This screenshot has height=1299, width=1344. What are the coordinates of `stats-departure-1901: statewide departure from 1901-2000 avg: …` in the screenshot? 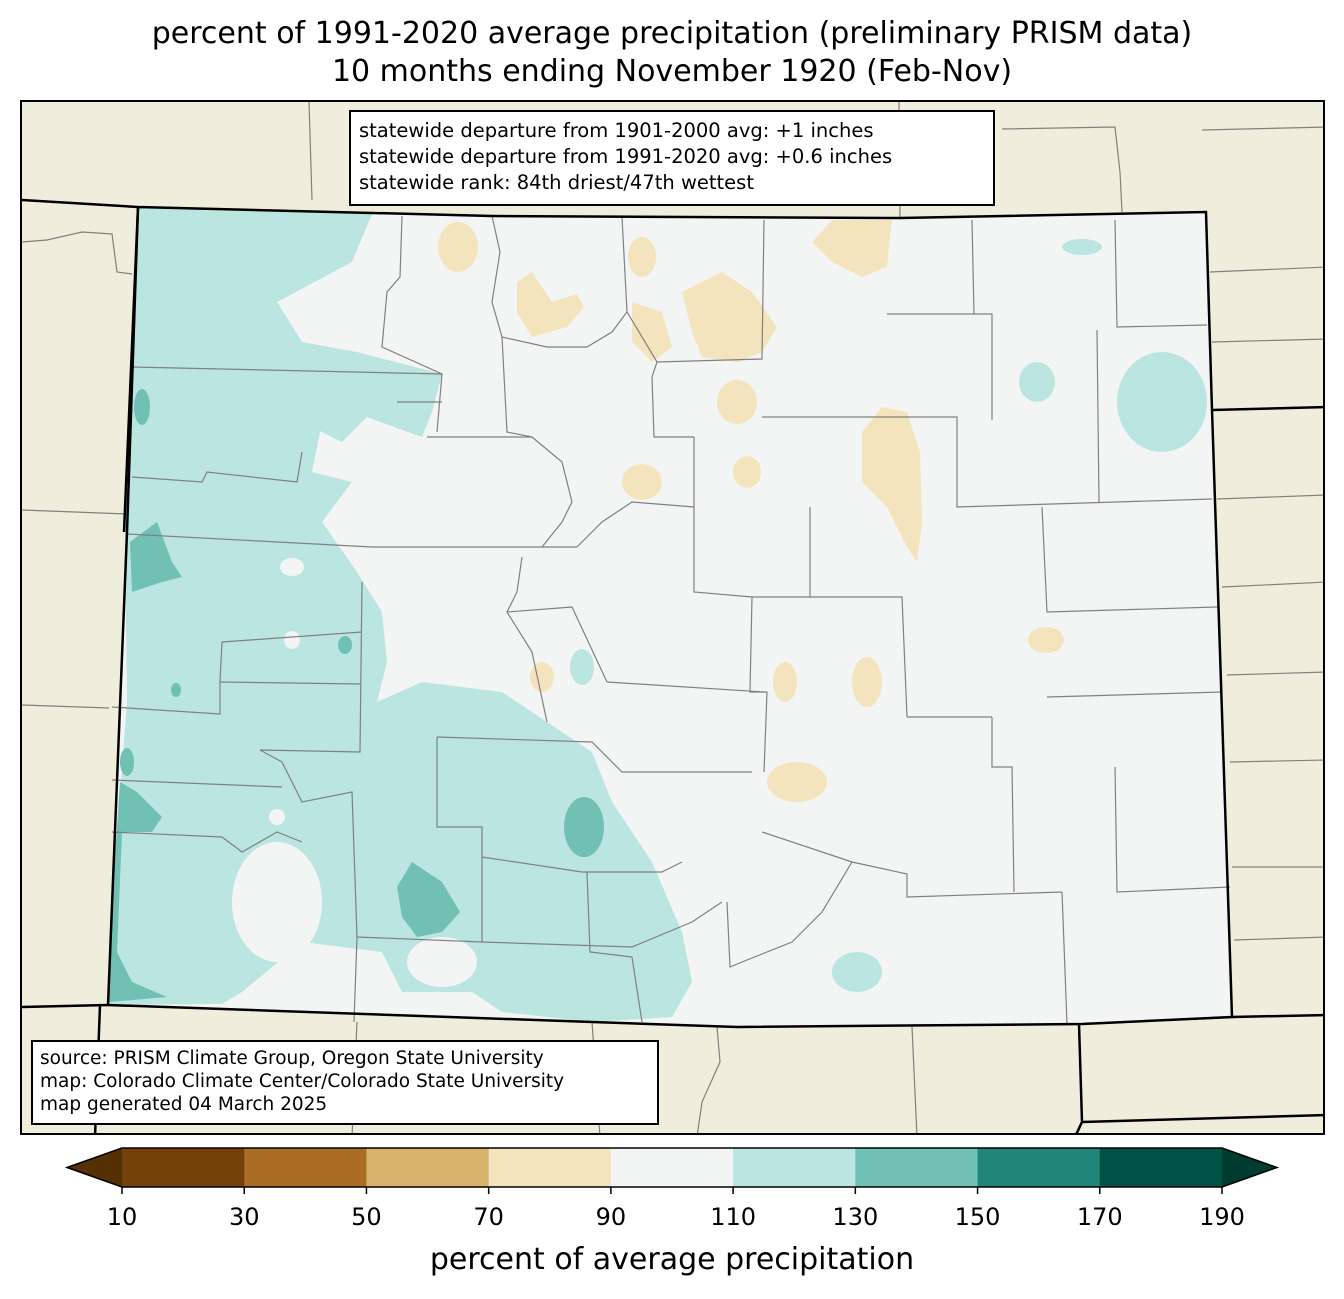 It's located at (616, 130).